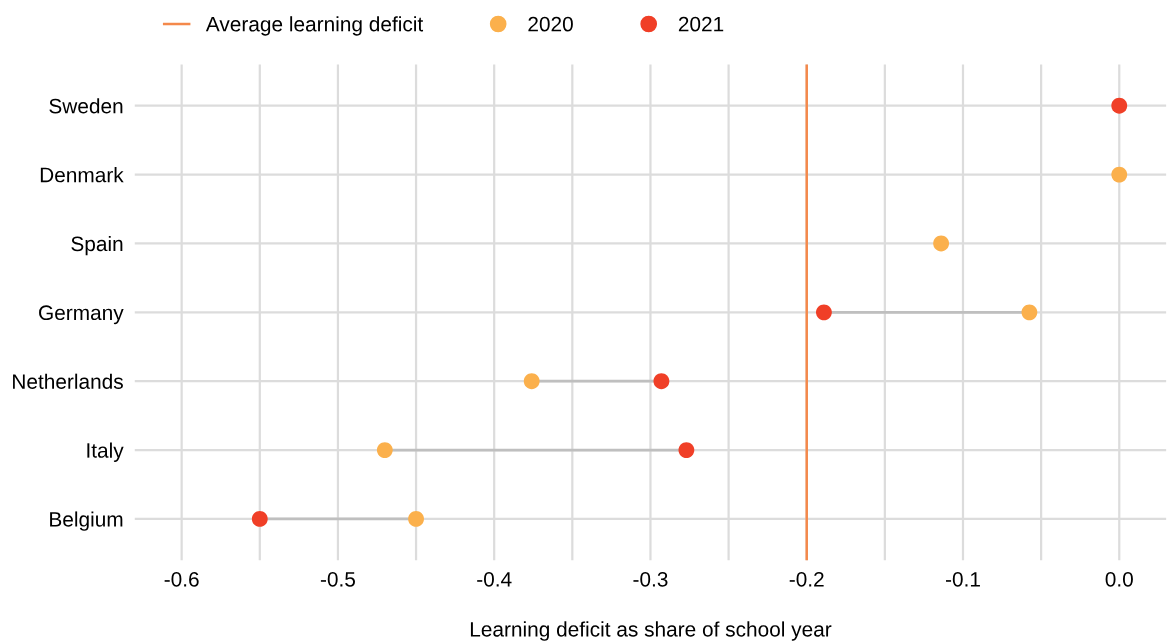  What do you see at coordinates (1119, 579) in the screenshot?
I see `x-tick-label: 0.0` at bounding box center [1119, 579].